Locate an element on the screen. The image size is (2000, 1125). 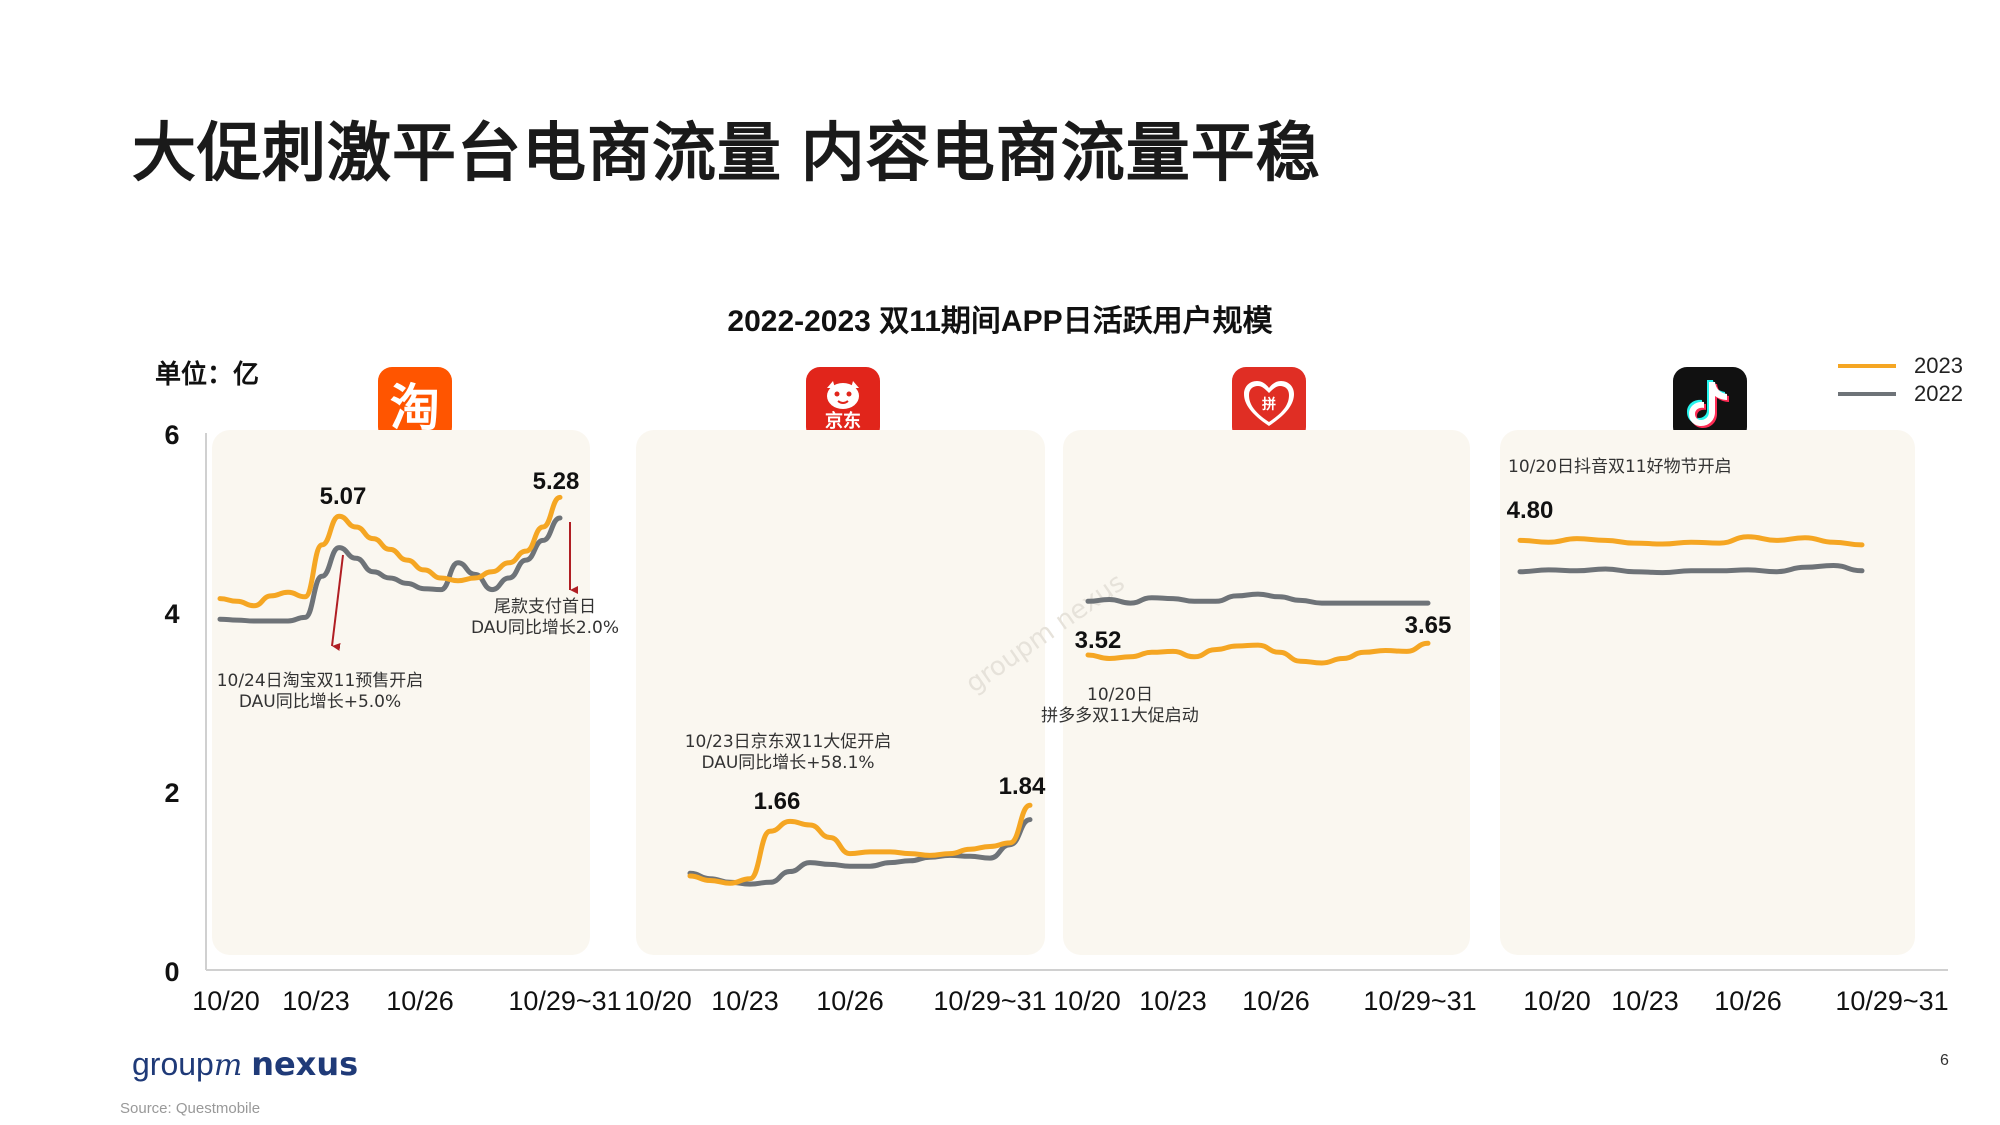
svg-text: 拼 is located at coordinates (1269, 404).